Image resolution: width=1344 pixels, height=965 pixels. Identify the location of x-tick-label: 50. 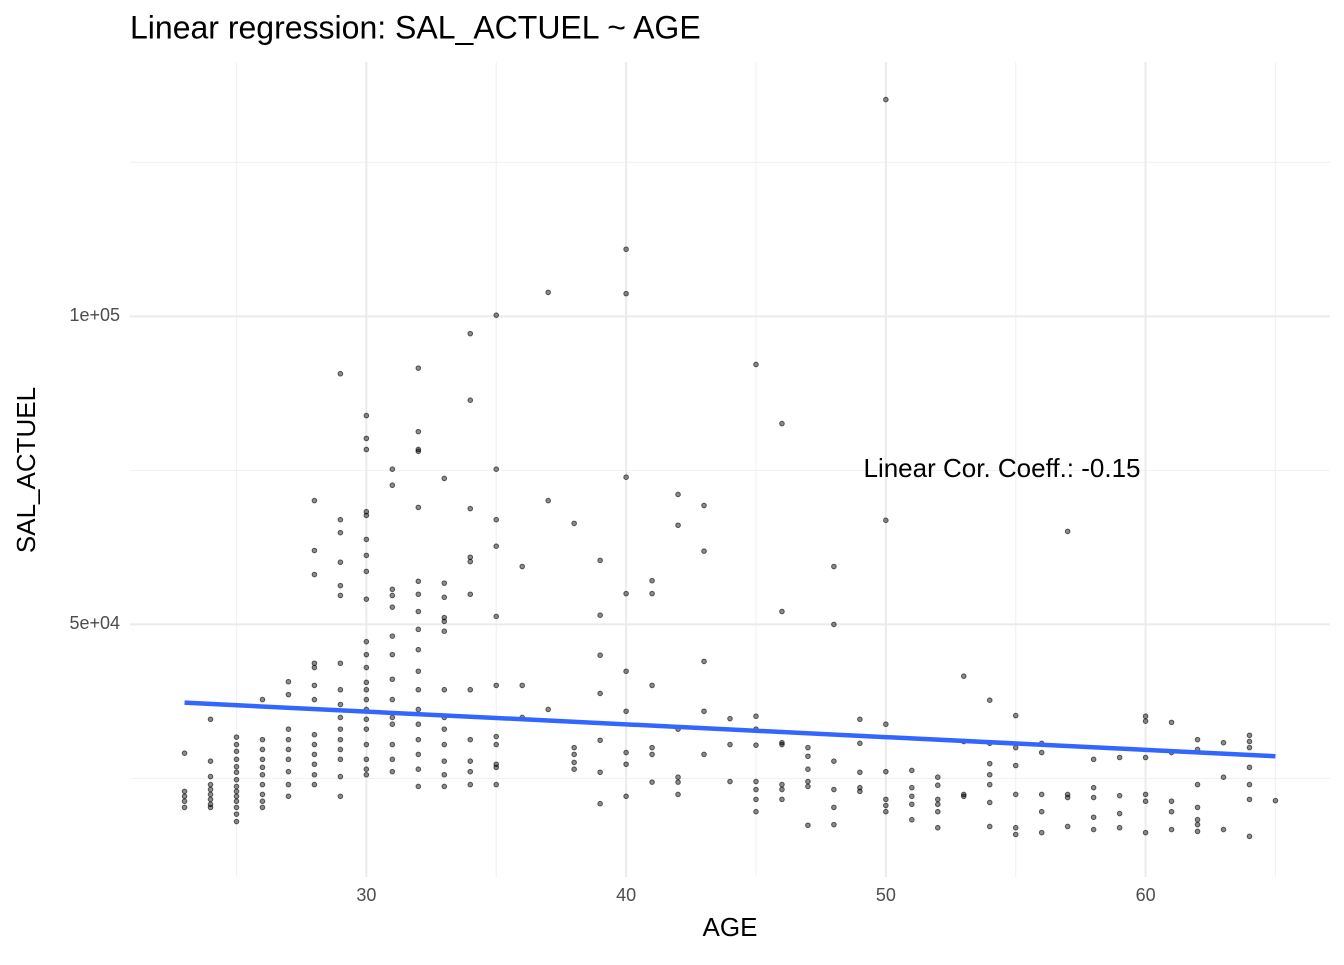
(886, 895).